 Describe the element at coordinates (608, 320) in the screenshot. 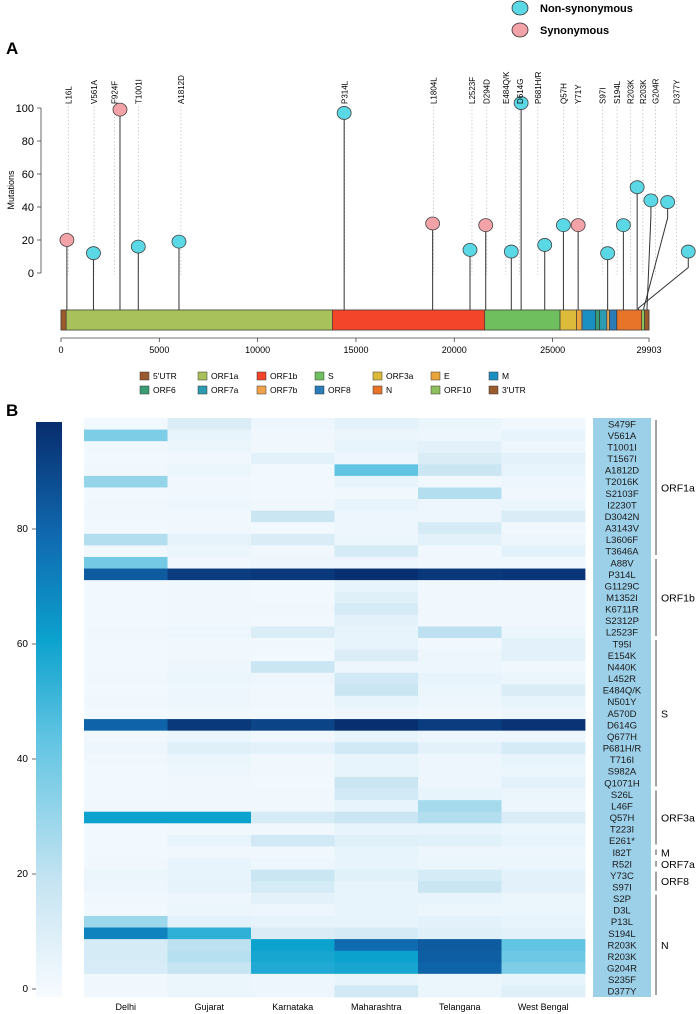

I see `region-orf7b` at that location.